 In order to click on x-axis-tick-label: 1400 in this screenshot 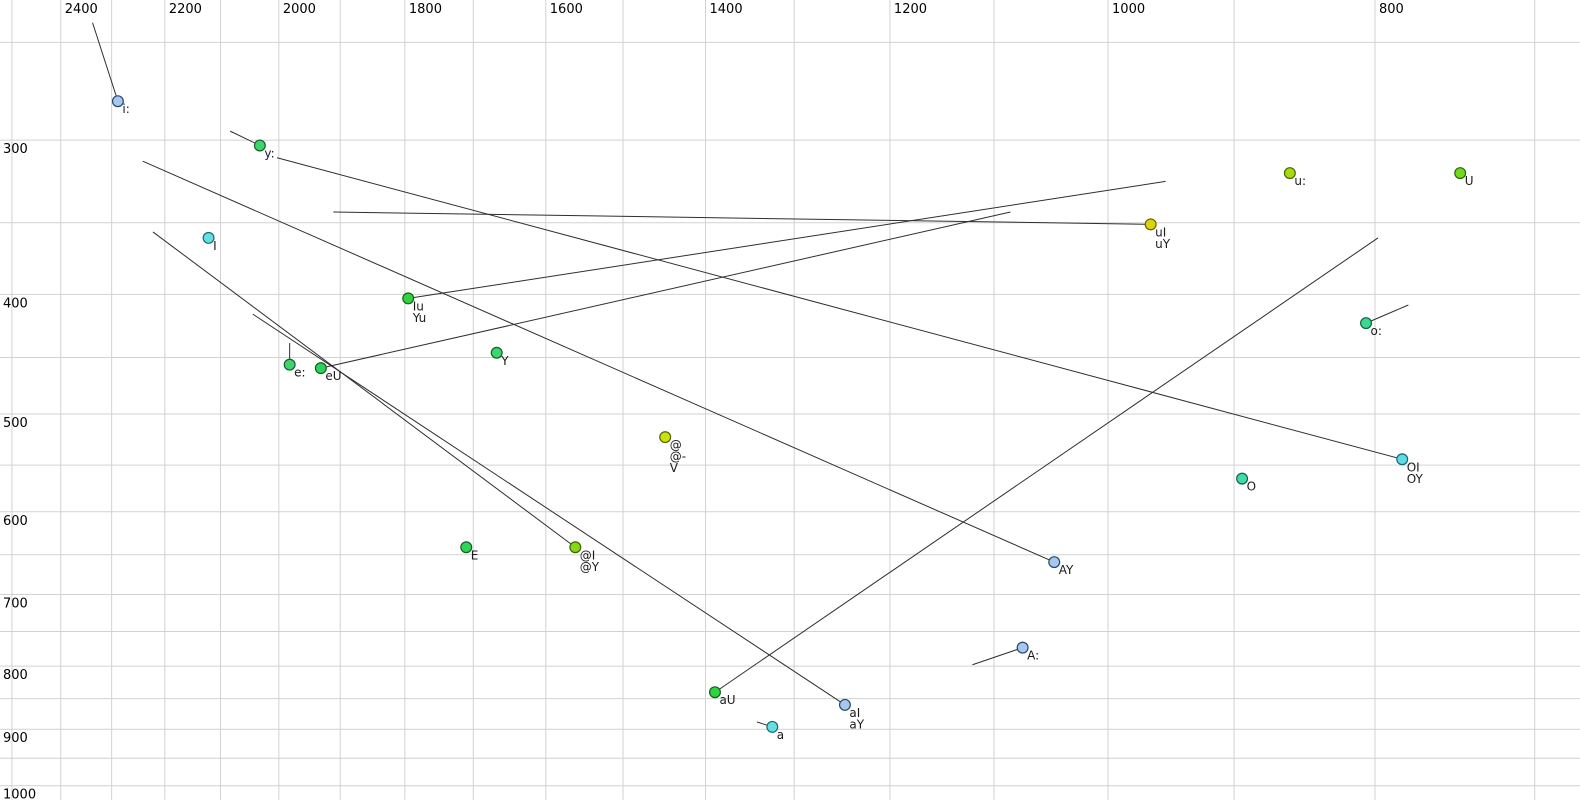, I will do `click(726, 9)`.